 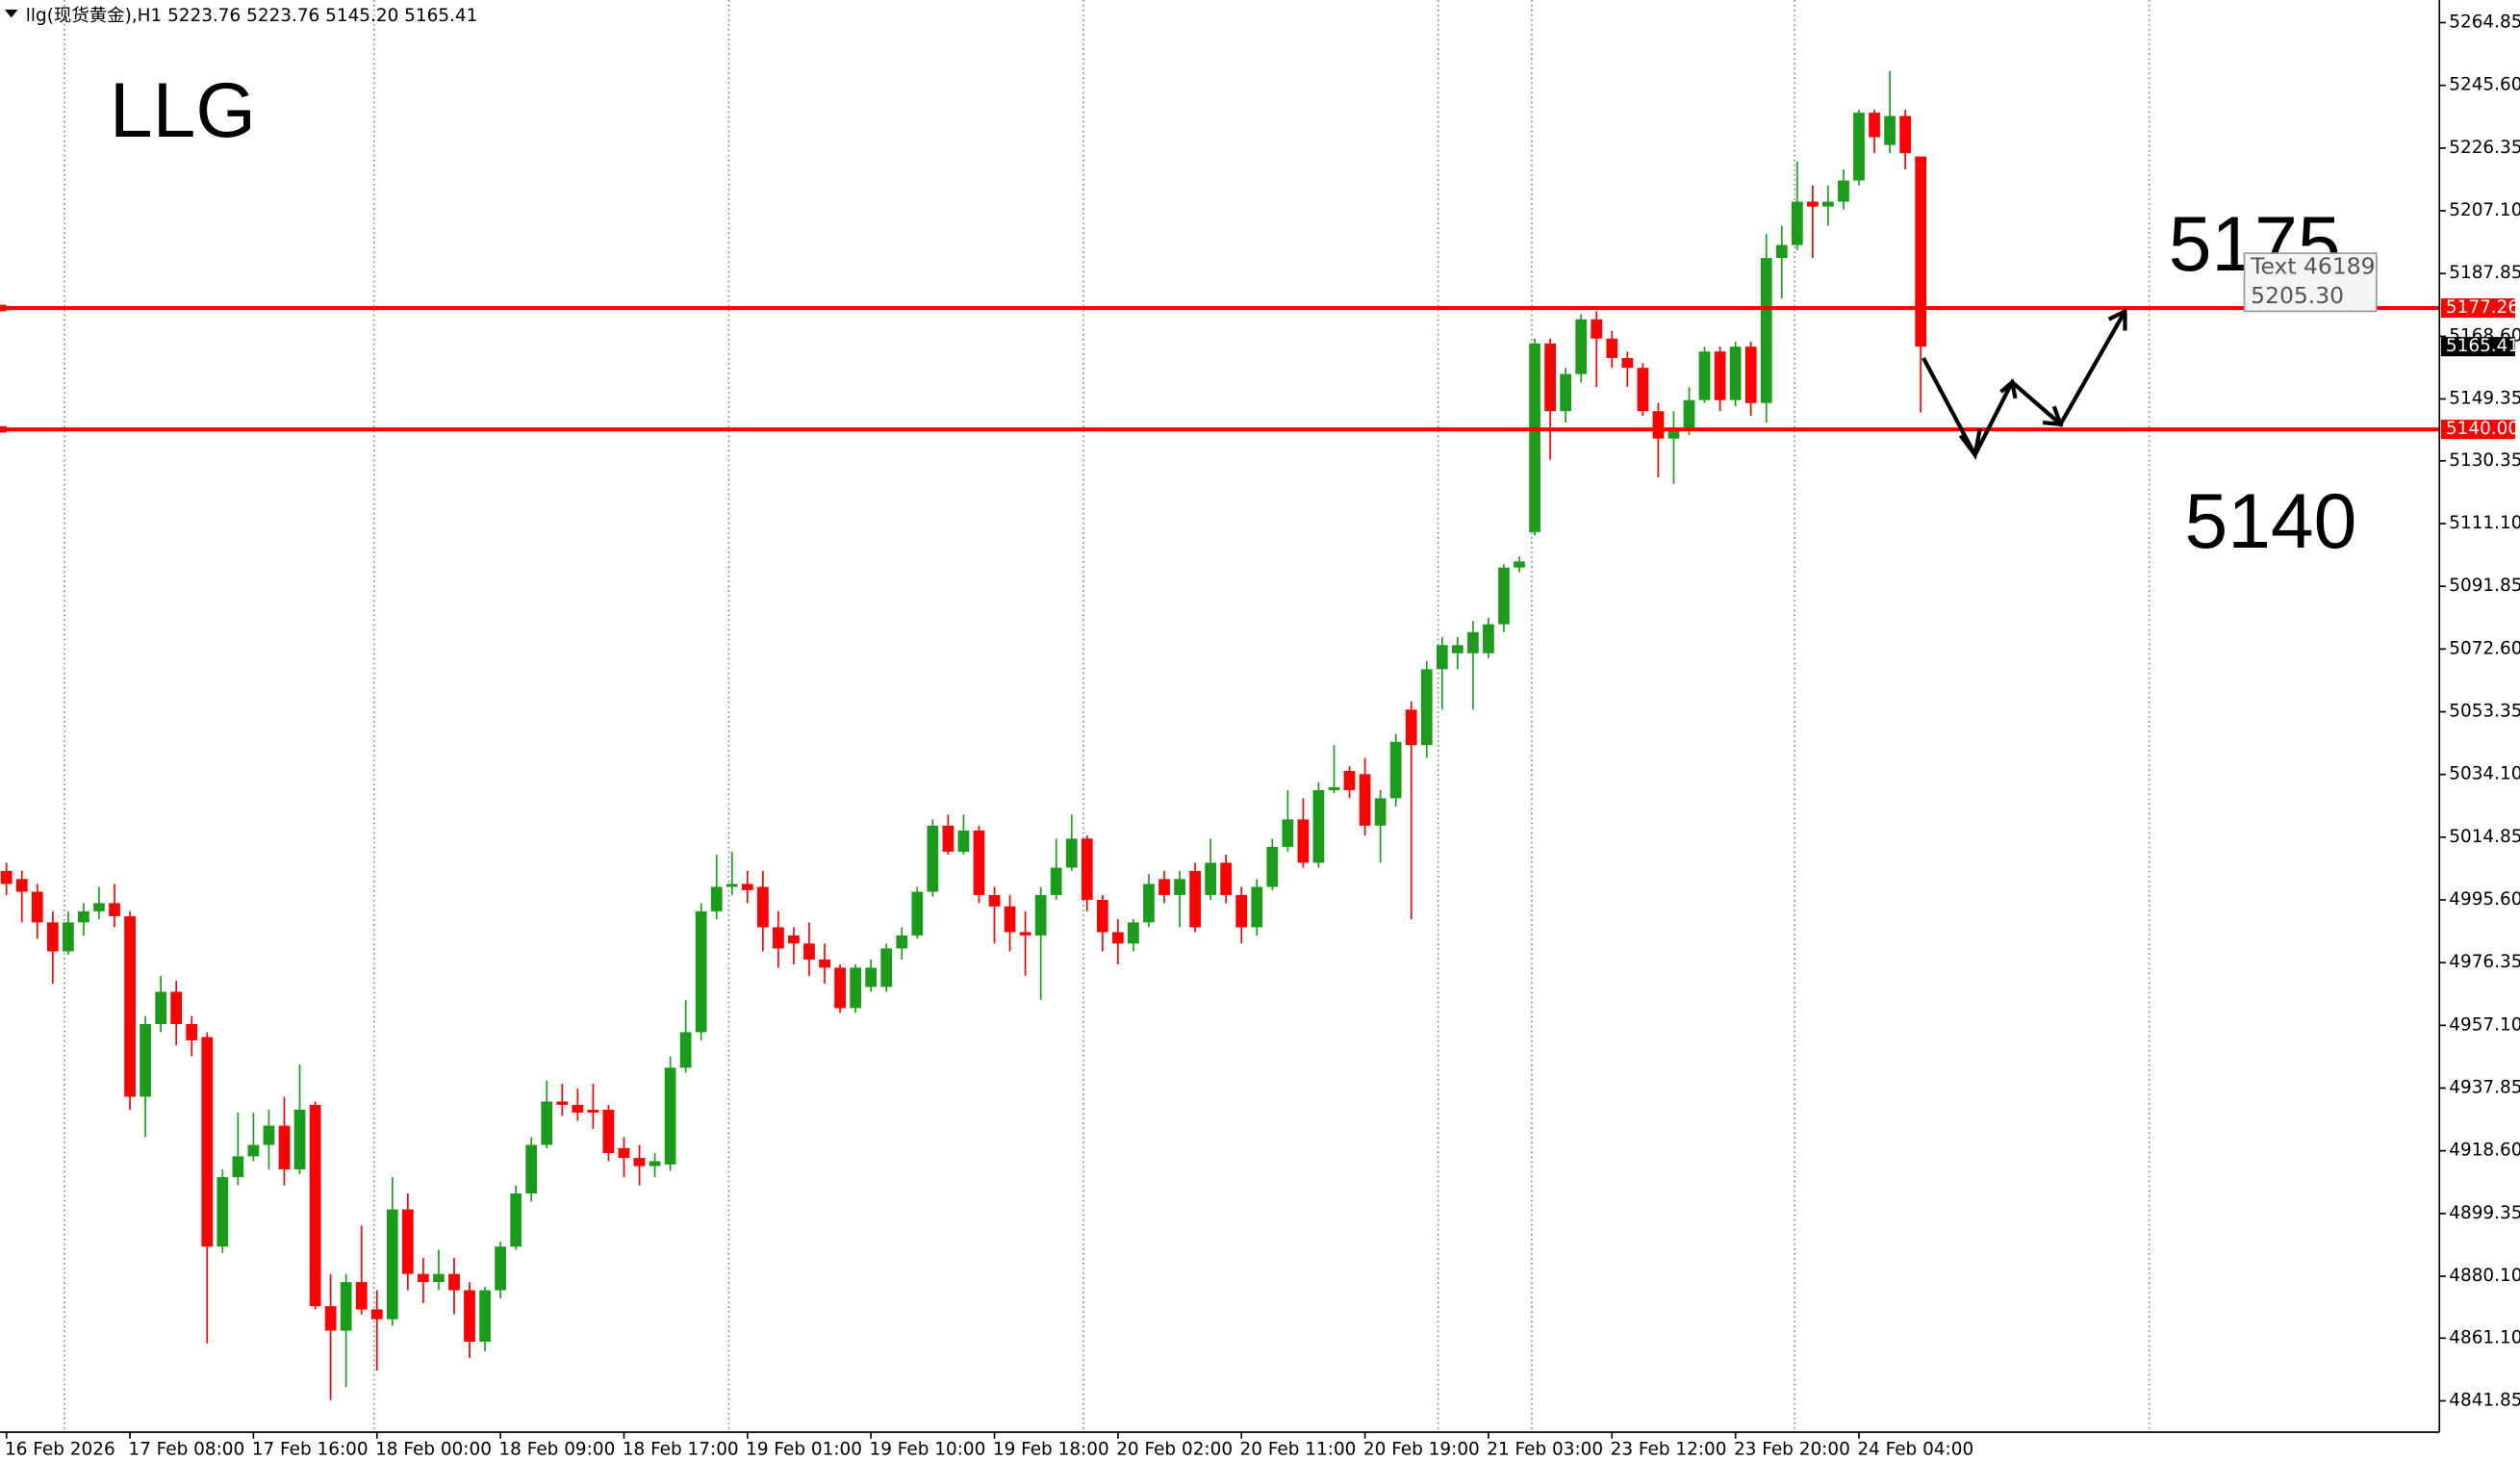 What do you see at coordinates (2485, 148) in the screenshot?
I see `y-tick-label: 5226.35` at bounding box center [2485, 148].